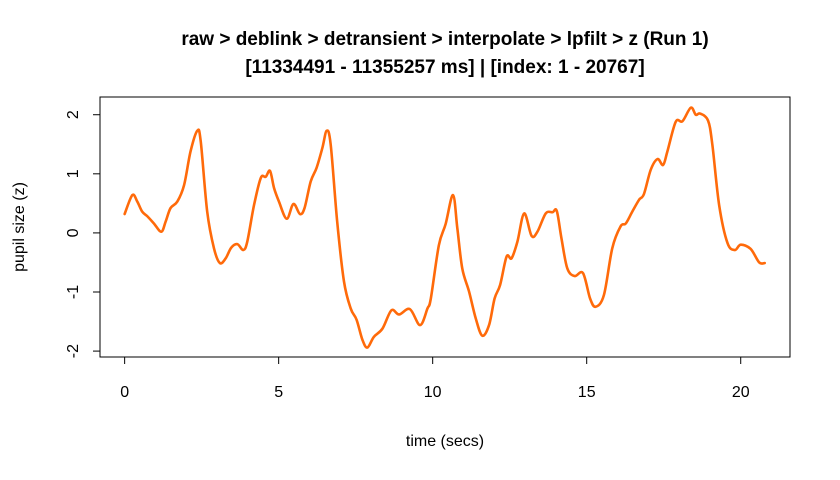  What do you see at coordinates (73, 232) in the screenshot?
I see `y-tick-label: 0` at bounding box center [73, 232].